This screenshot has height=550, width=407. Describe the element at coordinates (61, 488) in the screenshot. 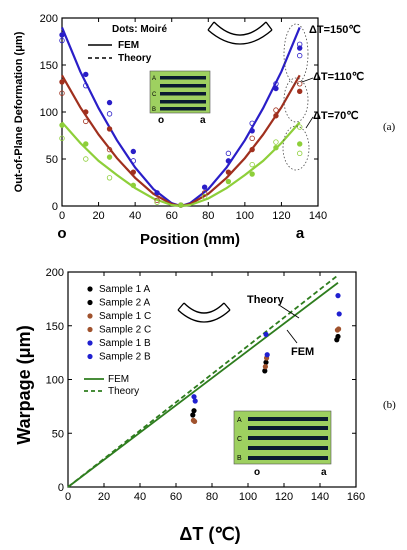

I see `y-tick-label: 0` at that location.